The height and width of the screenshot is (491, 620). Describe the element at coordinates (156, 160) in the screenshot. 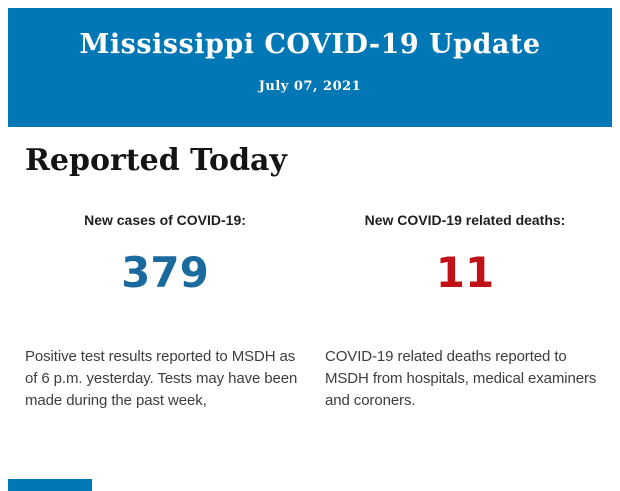

I see `section-heading: Reported Today` at that location.